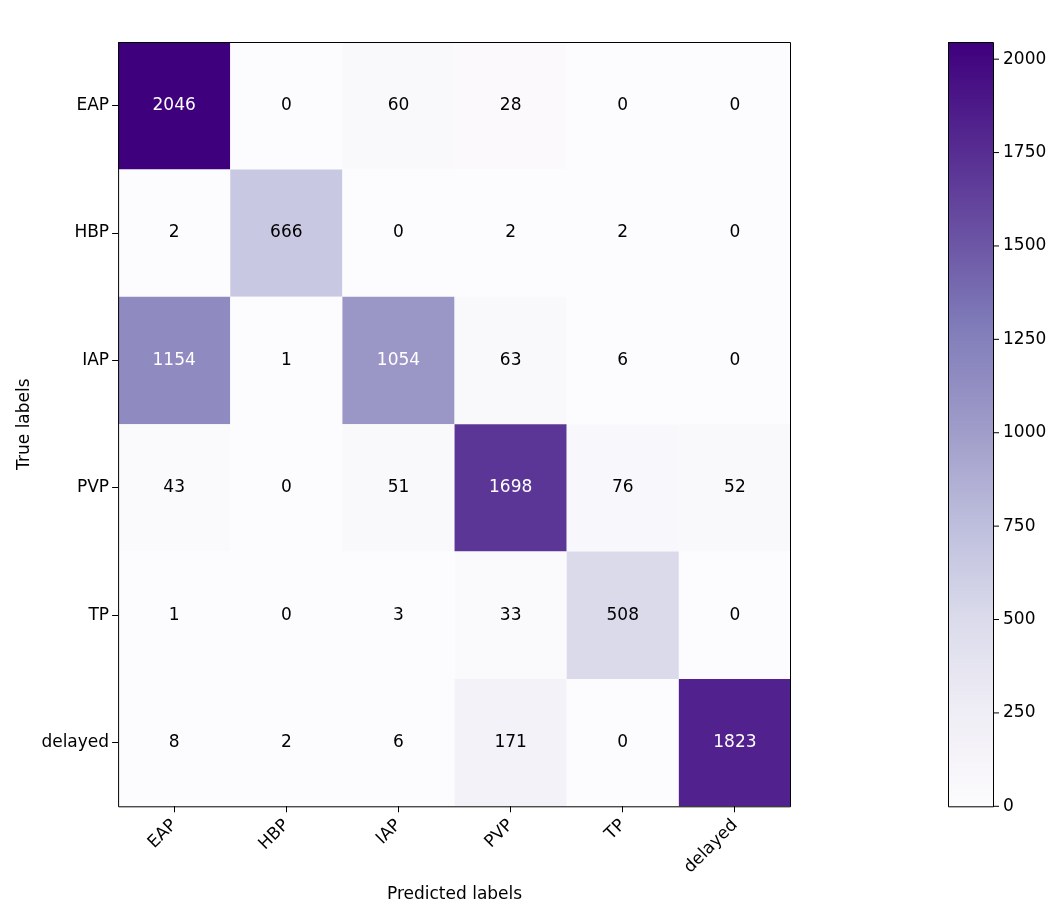  What do you see at coordinates (174, 741) in the screenshot?
I see `data-label: 8` at bounding box center [174, 741].